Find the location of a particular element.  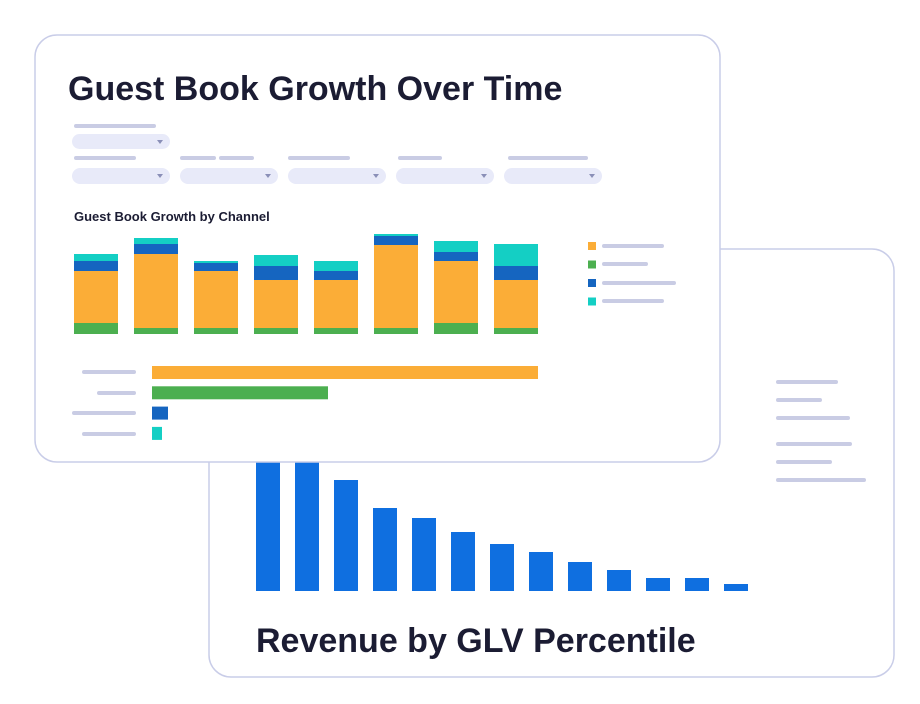

placeholder-lines is located at coordinates (821, 431).